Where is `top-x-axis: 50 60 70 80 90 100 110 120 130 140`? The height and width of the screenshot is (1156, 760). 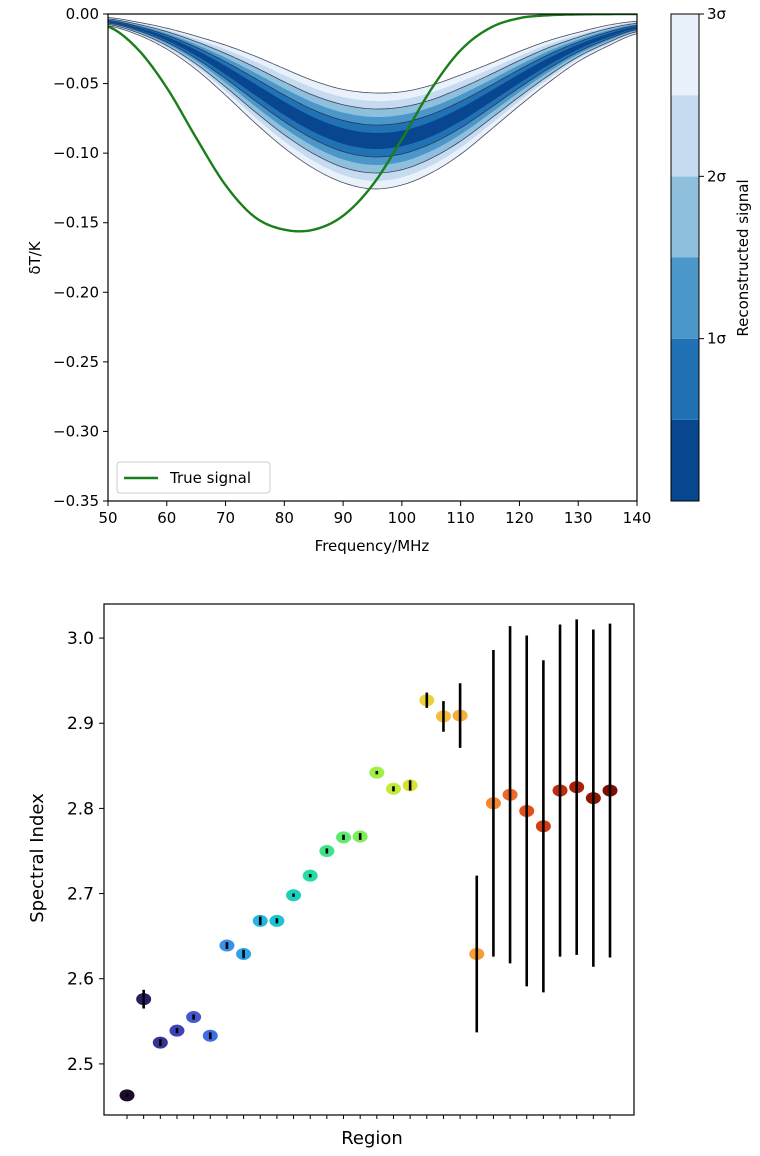
top-x-axis: 50 60 70 80 90 100 110 120 130 140 is located at coordinates (374, 514).